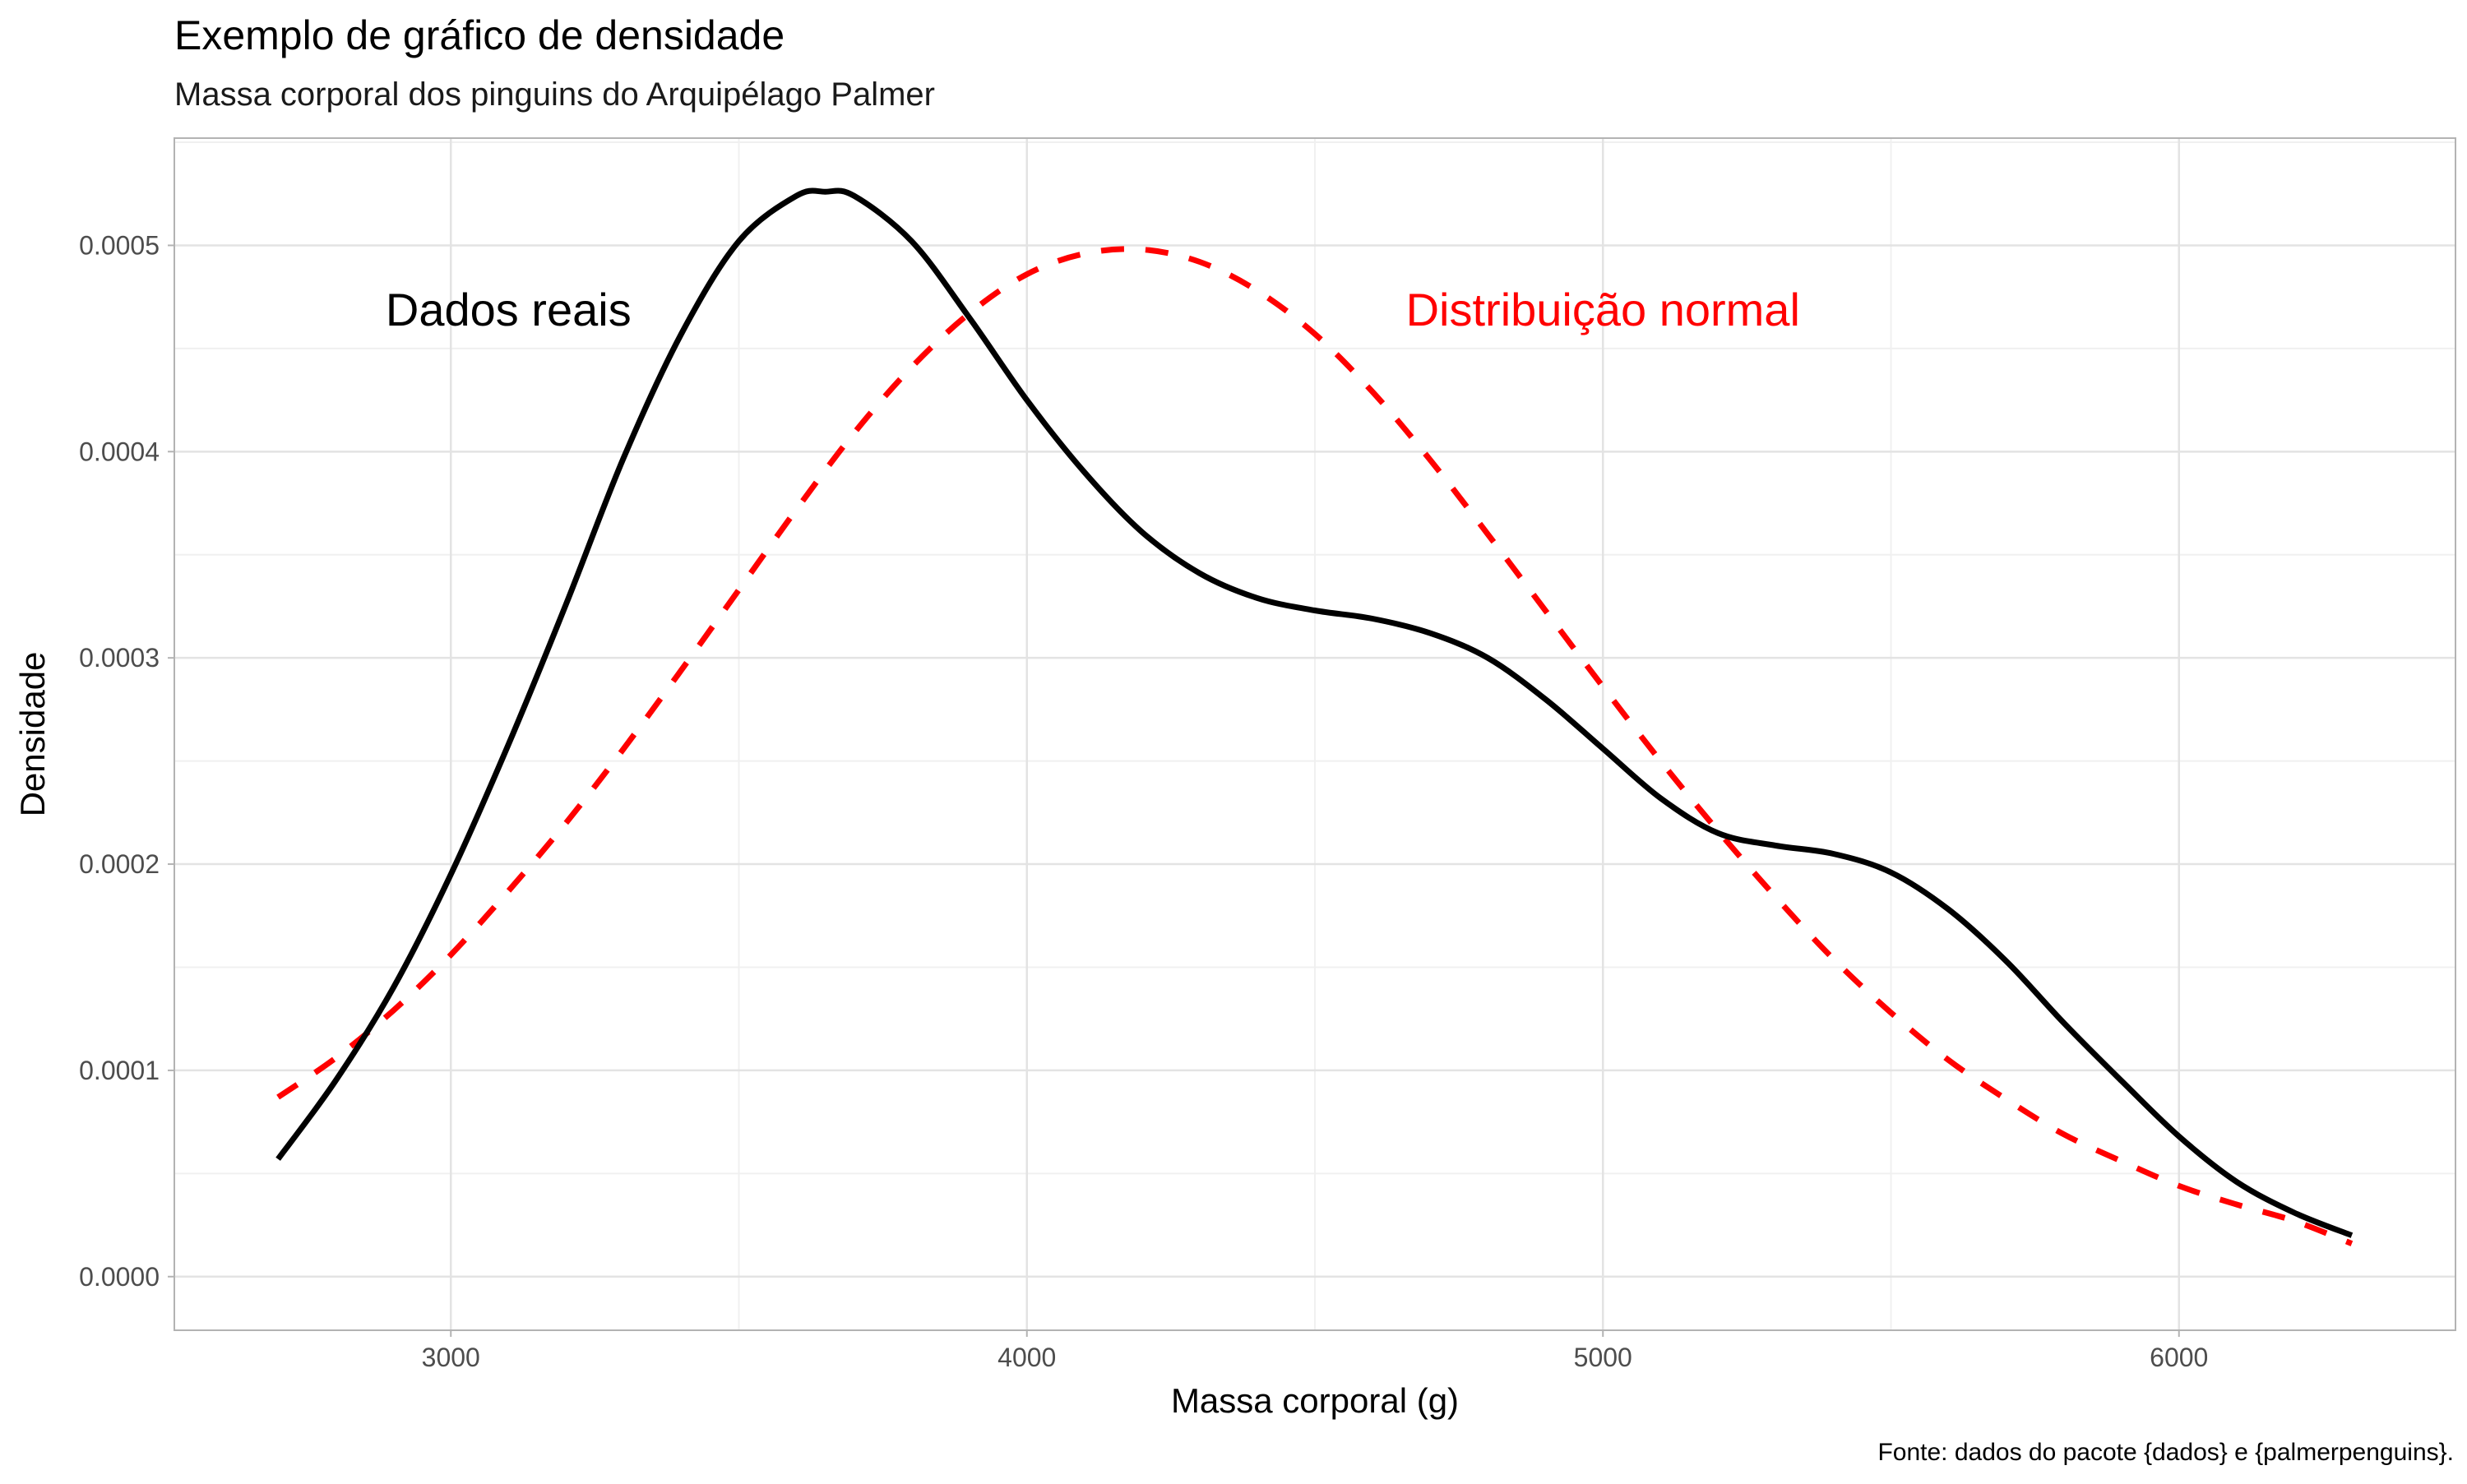  What do you see at coordinates (120, 864) in the screenshot?
I see `y-tick-label: 0.0002` at bounding box center [120, 864].